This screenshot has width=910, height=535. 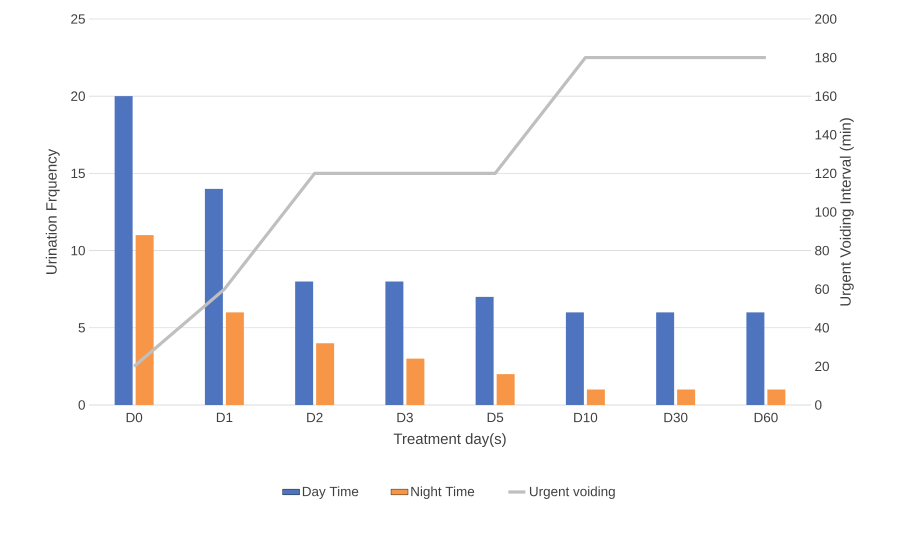 I want to click on y2-tick-label: 180, so click(x=826, y=57).